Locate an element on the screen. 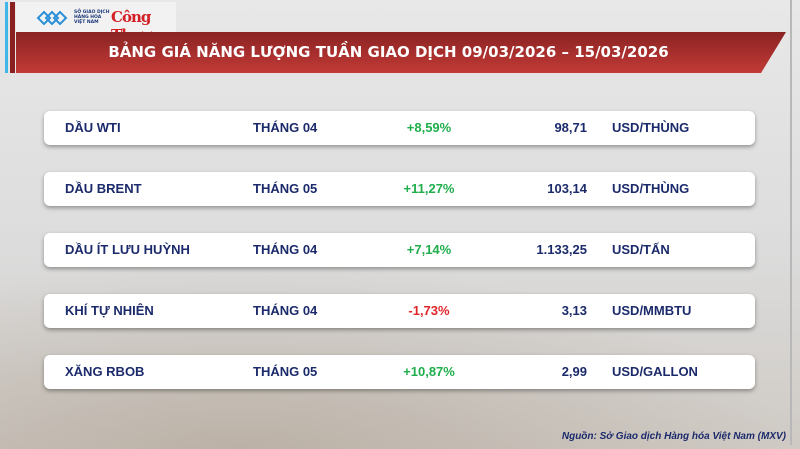  frame-border is located at coordinates (791, 222).